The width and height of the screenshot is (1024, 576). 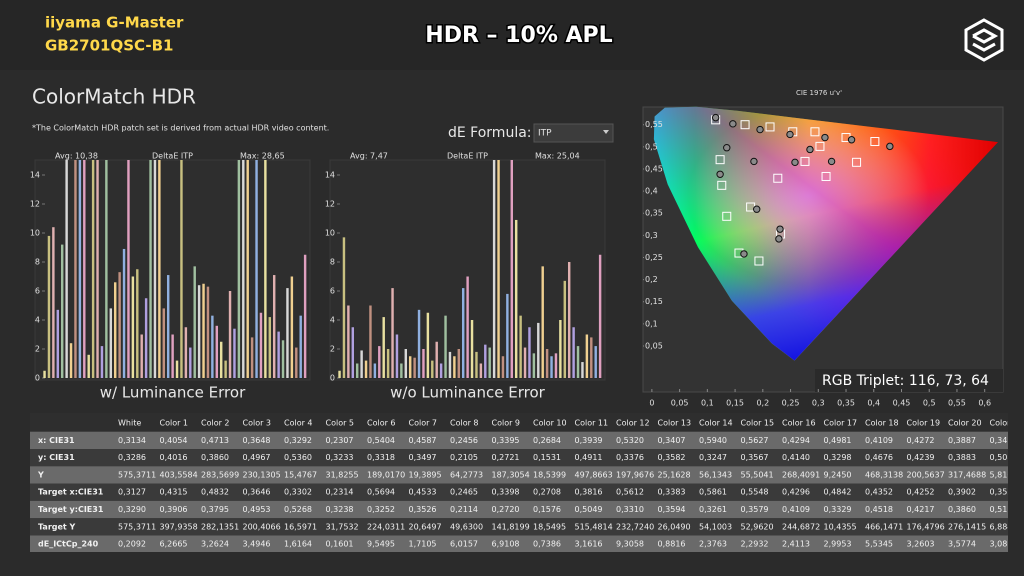 I want to click on table-cell: 0,5360, so click(x=298, y=457).